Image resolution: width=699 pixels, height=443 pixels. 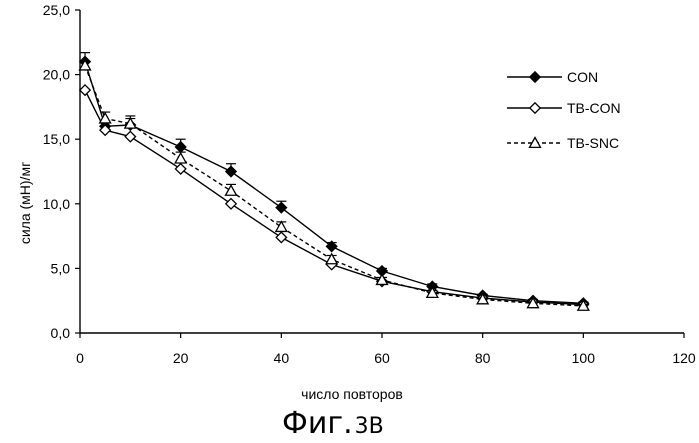 I want to click on y-axis-title: сила (мН)/мг, so click(x=25, y=203).